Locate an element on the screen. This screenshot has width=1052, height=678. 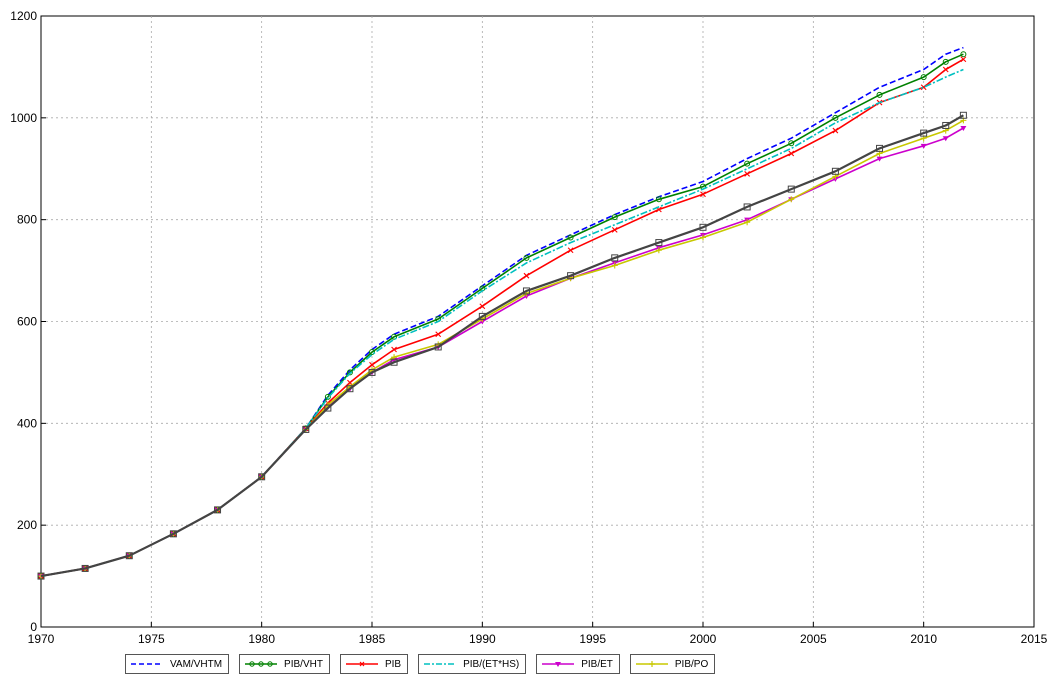
legend-swatch-pib-vht is located at coordinates (261, 664).